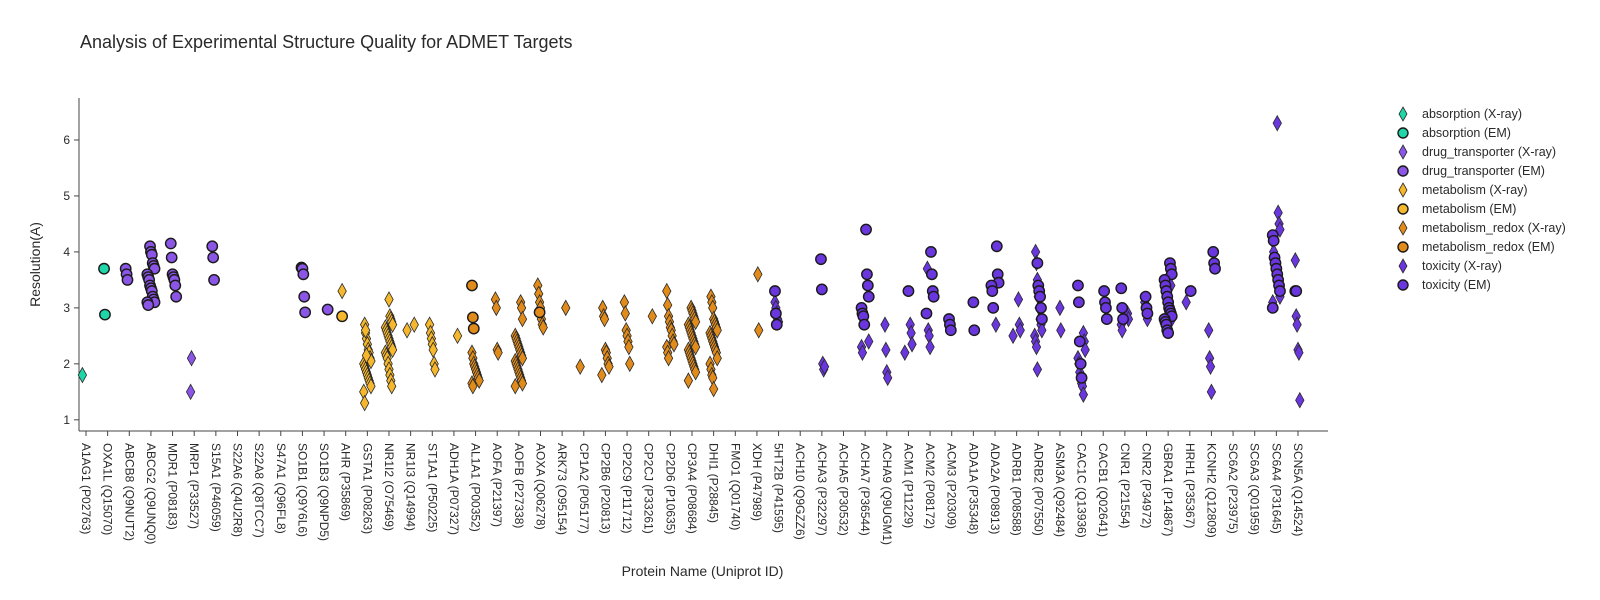  I want to click on x-tick-label: ADA2A (P08913), so click(995, 488).